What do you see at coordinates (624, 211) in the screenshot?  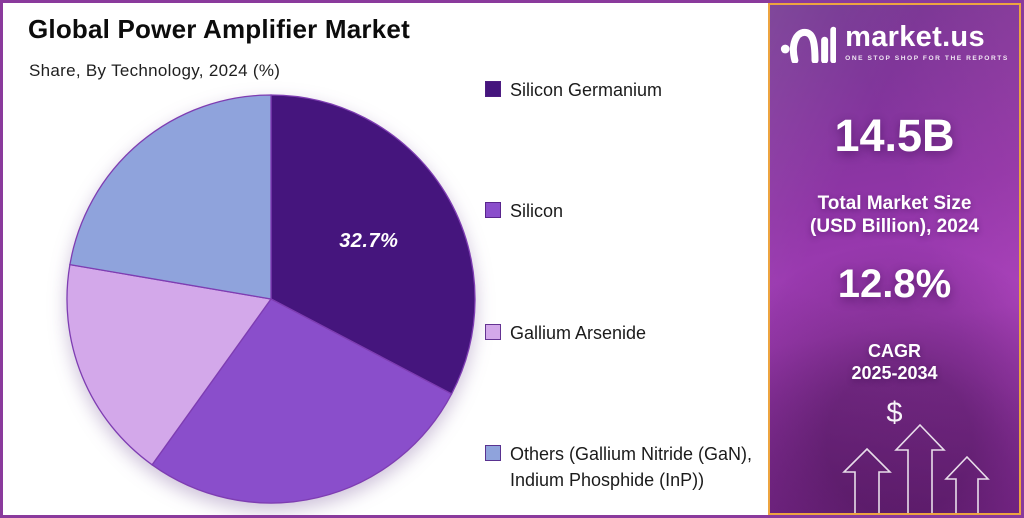 I see `legend-item-silicon: Silicon` at bounding box center [624, 211].